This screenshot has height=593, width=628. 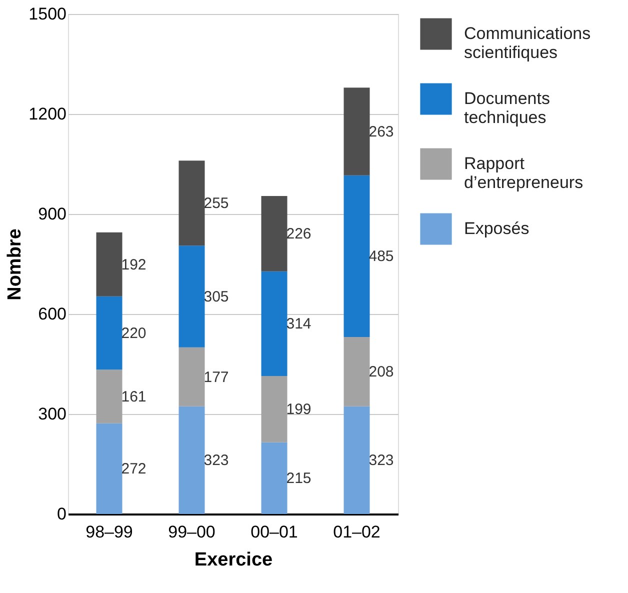 What do you see at coordinates (216, 203) in the screenshot?
I see `data-label: 255` at bounding box center [216, 203].